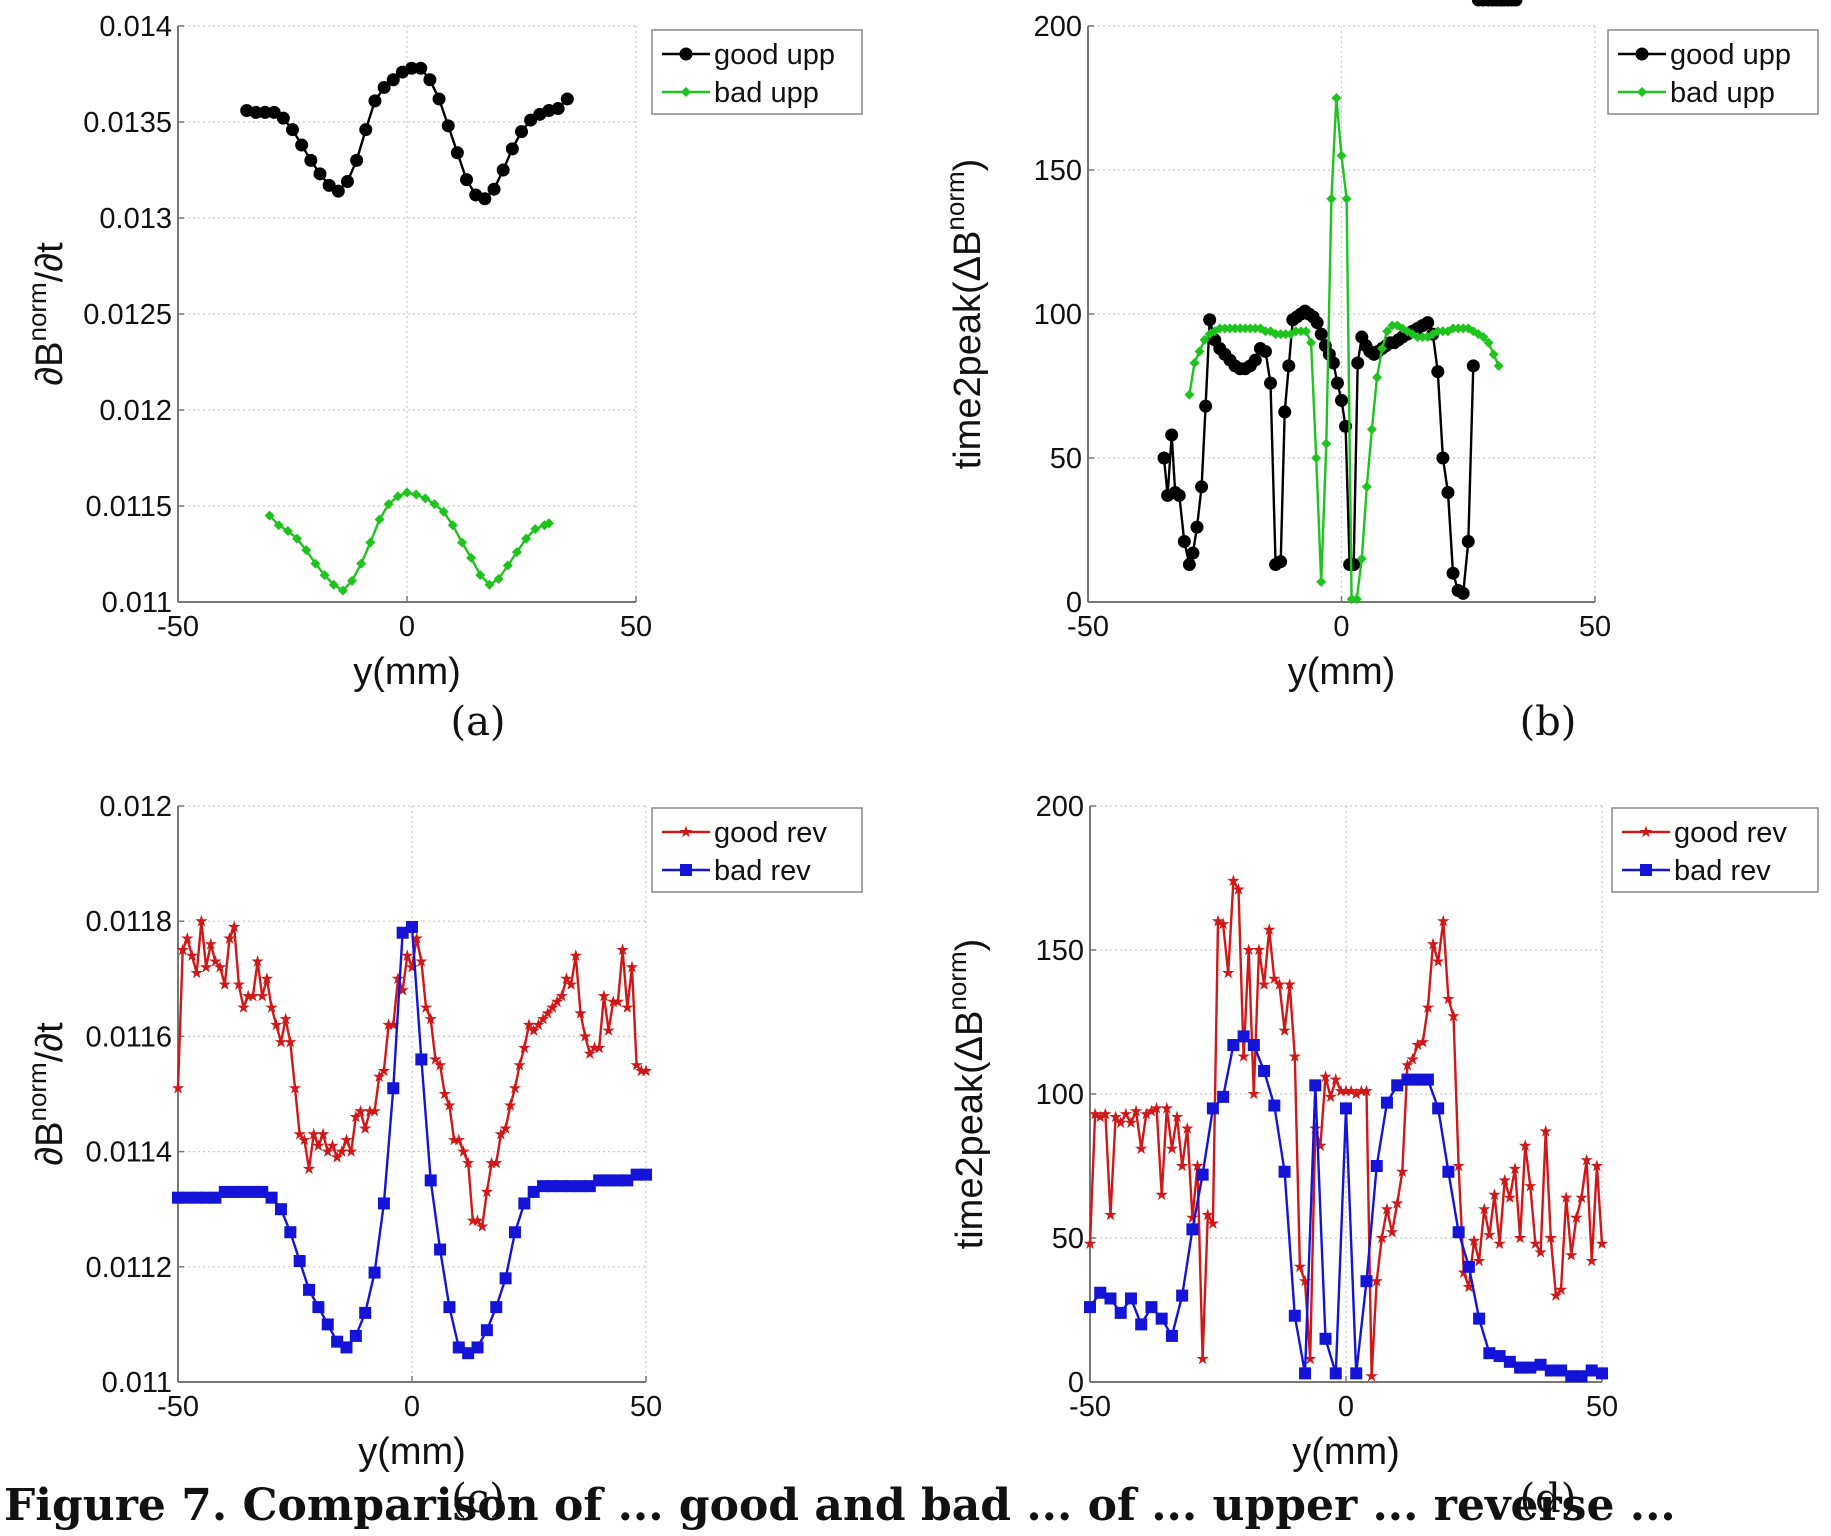 This screenshot has width=1831, height=1536. What do you see at coordinates (1342, 672) in the screenshot?
I see `x-axis-label: y(mm)` at bounding box center [1342, 672].